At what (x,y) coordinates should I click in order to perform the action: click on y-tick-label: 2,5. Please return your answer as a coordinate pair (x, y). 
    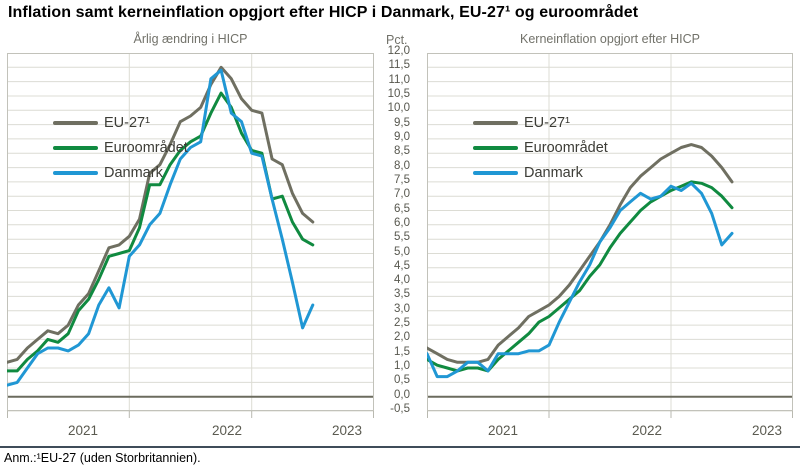
    Looking at the image, I should click on (402, 323).